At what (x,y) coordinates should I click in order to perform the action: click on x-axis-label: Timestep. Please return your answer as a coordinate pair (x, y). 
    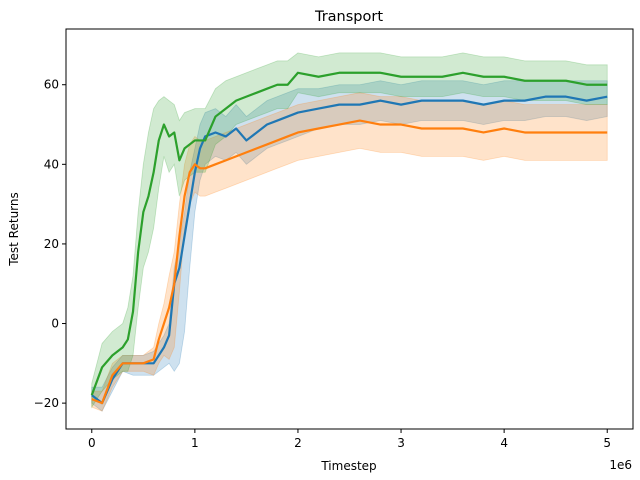
    Looking at the image, I should click on (348, 466).